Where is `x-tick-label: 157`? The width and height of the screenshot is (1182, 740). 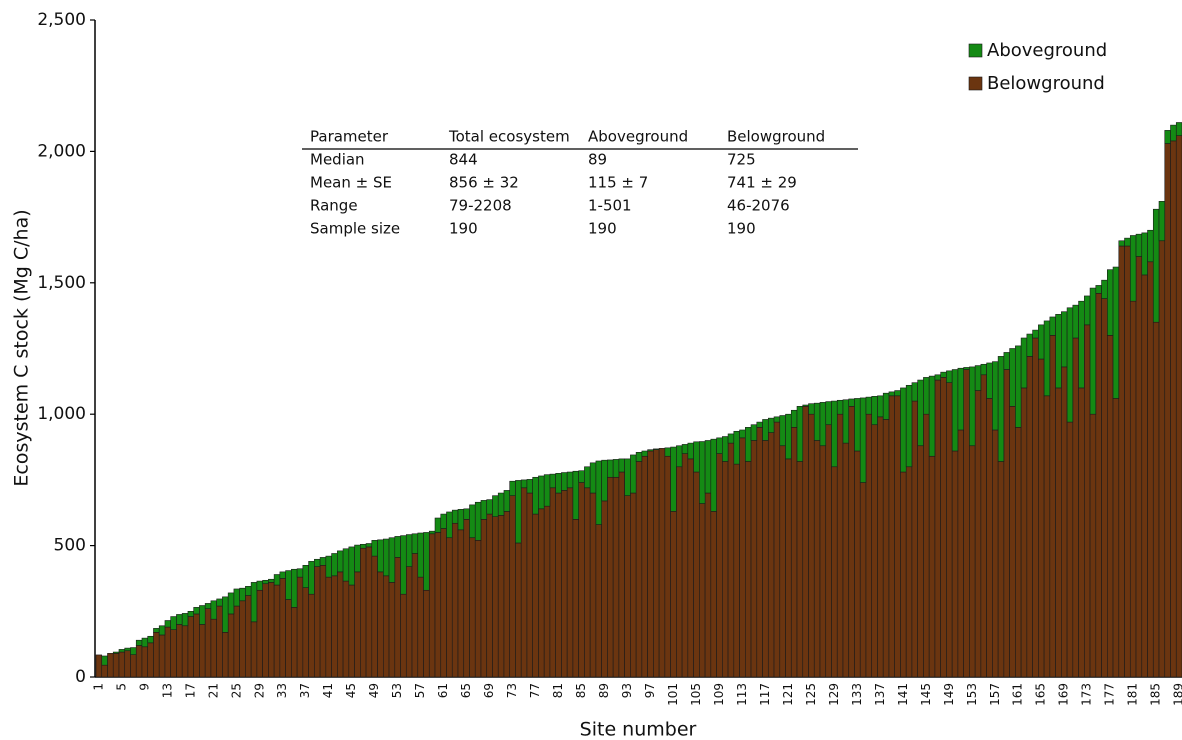 x-tick-label: 157 is located at coordinates (995, 694).